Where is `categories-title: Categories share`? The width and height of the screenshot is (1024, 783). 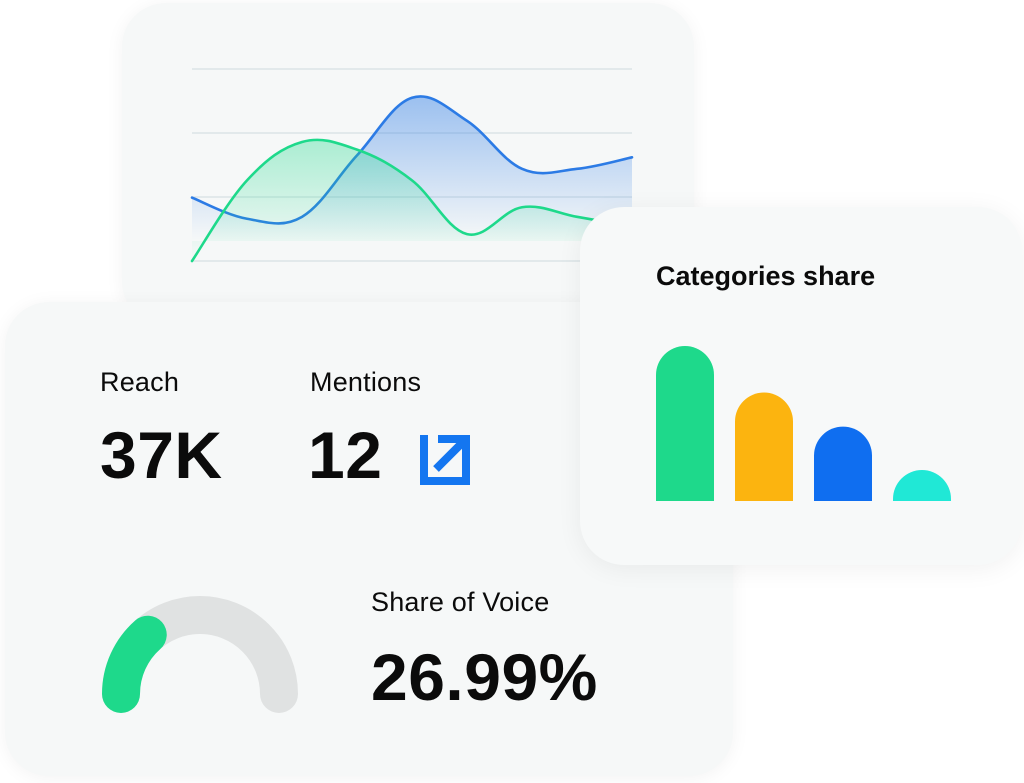 categories-title: Categories share is located at coordinates (766, 276).